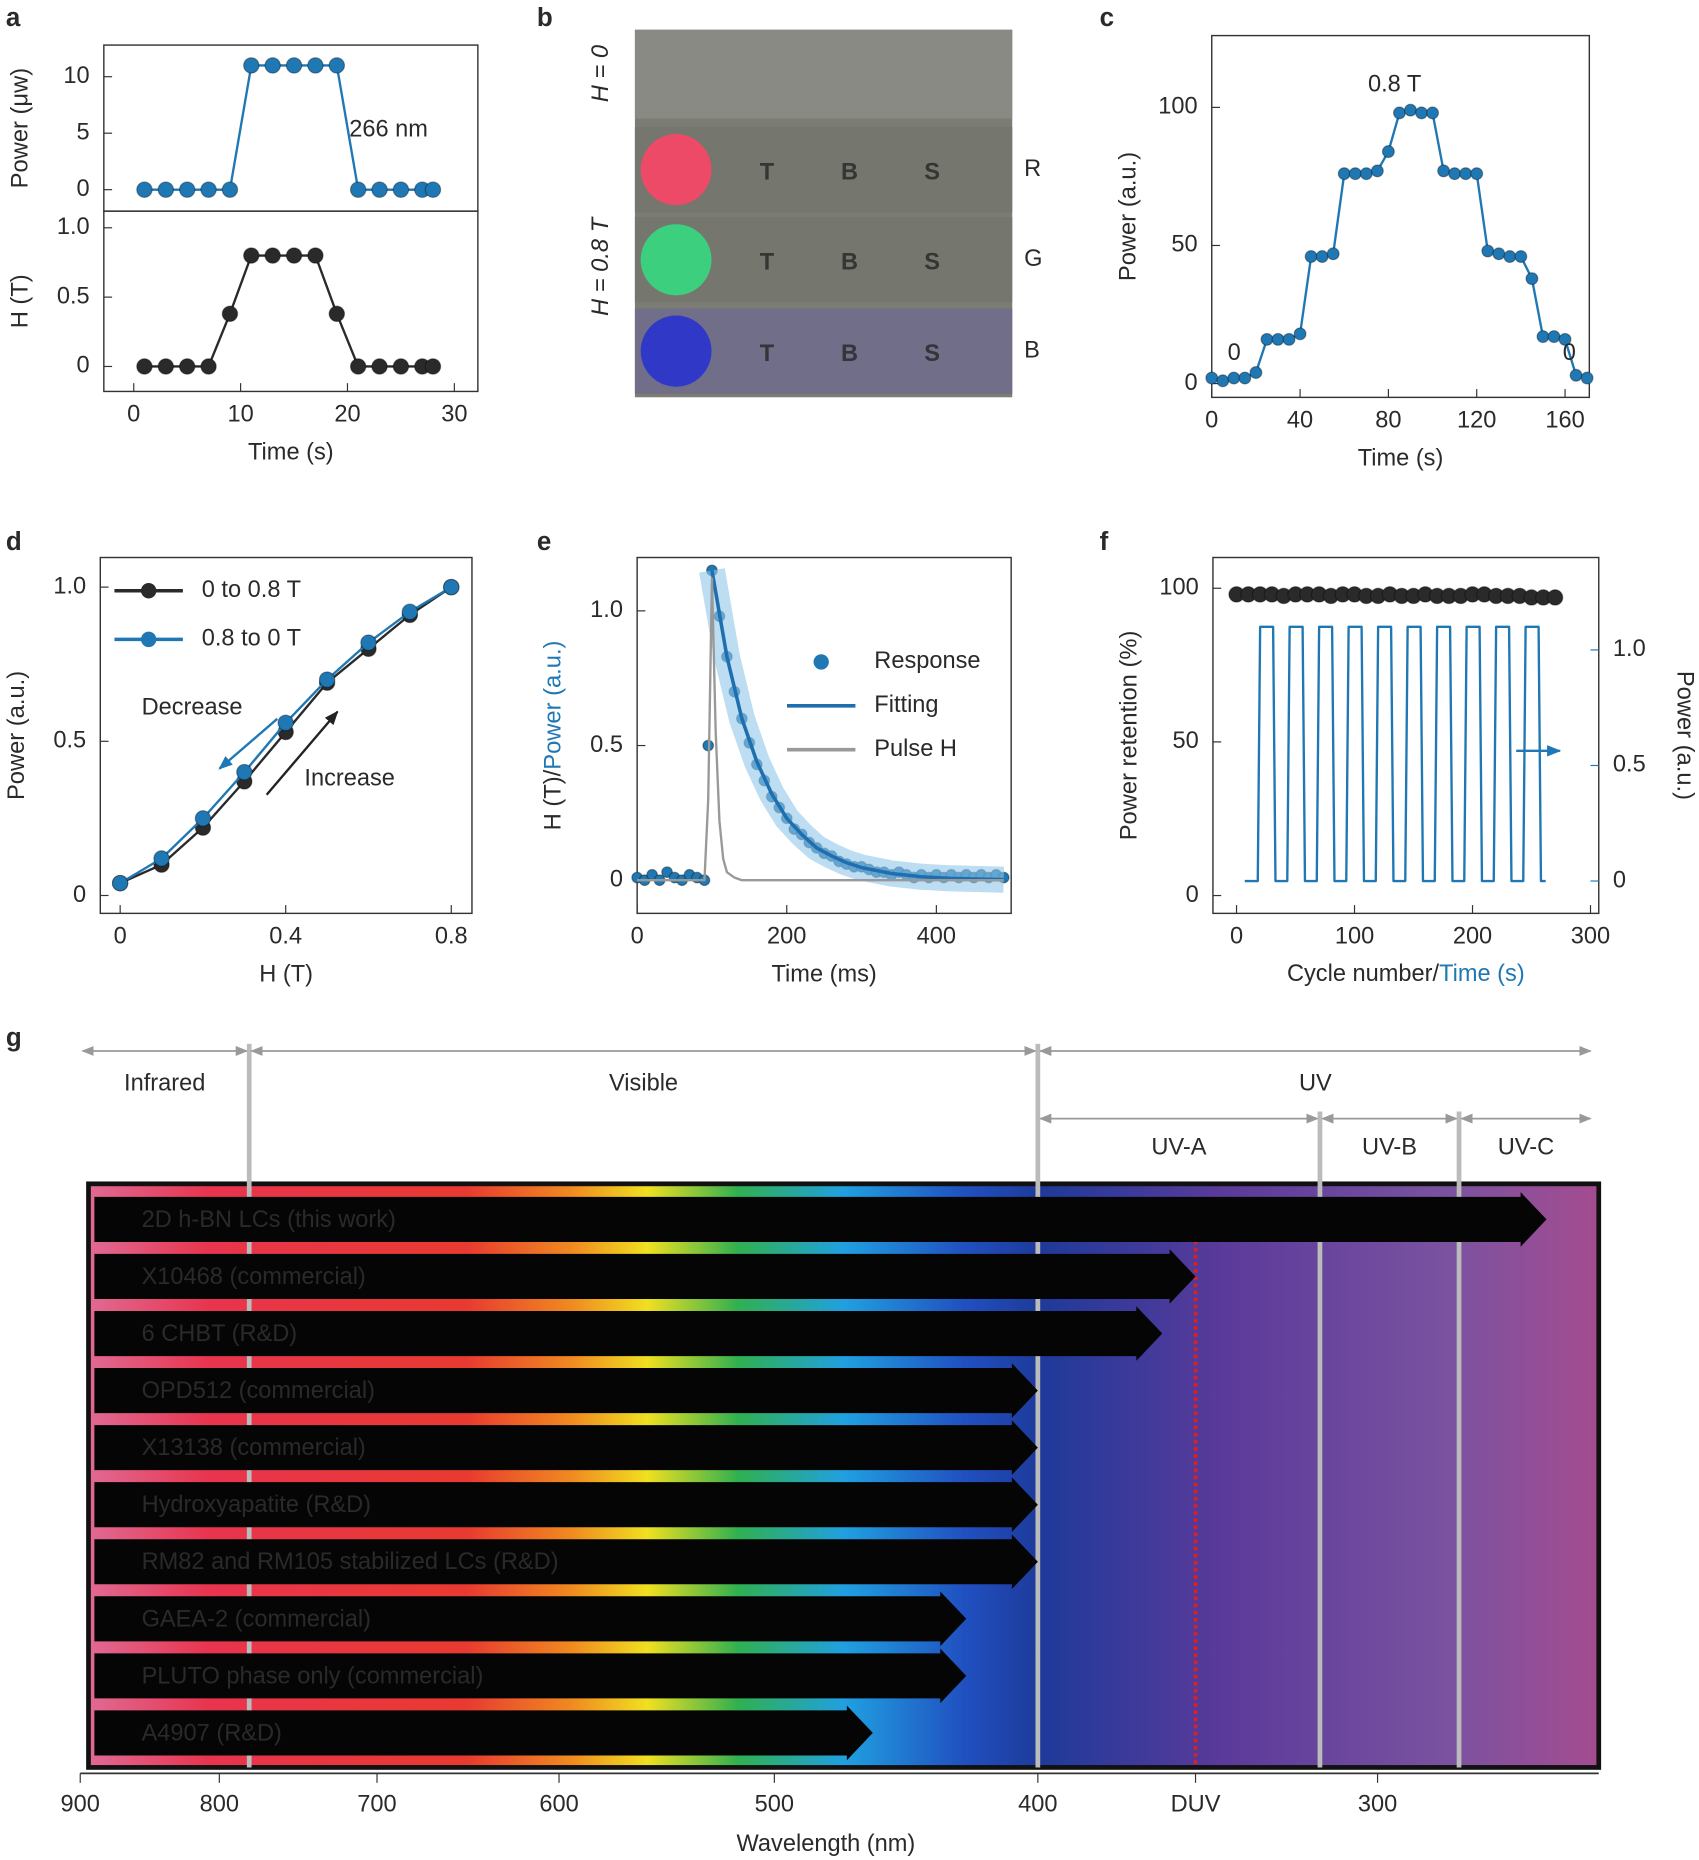 The width and height of the screenshot is (1699, 1860). Describe the element at coordinates (645, 1276) in the screenshot. I see `range-arrow` at that location.